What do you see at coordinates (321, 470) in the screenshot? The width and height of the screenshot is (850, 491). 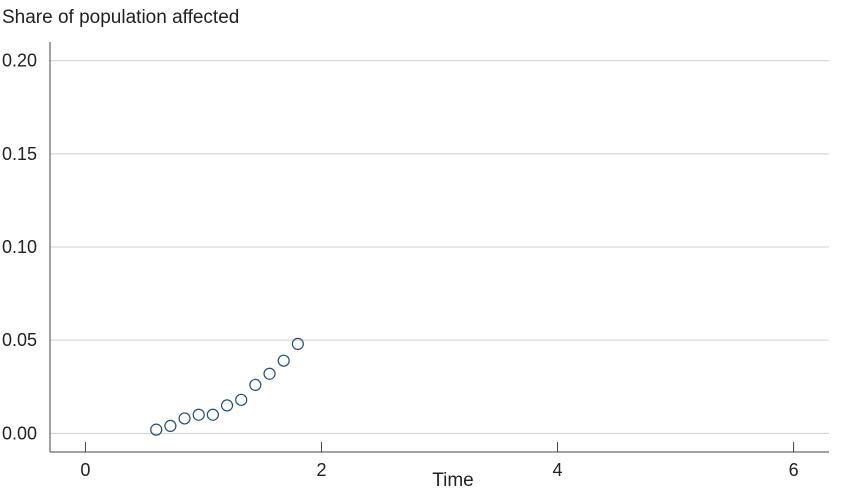 I see `x-tick-label-1: 2` at bounding box center [321, 470].